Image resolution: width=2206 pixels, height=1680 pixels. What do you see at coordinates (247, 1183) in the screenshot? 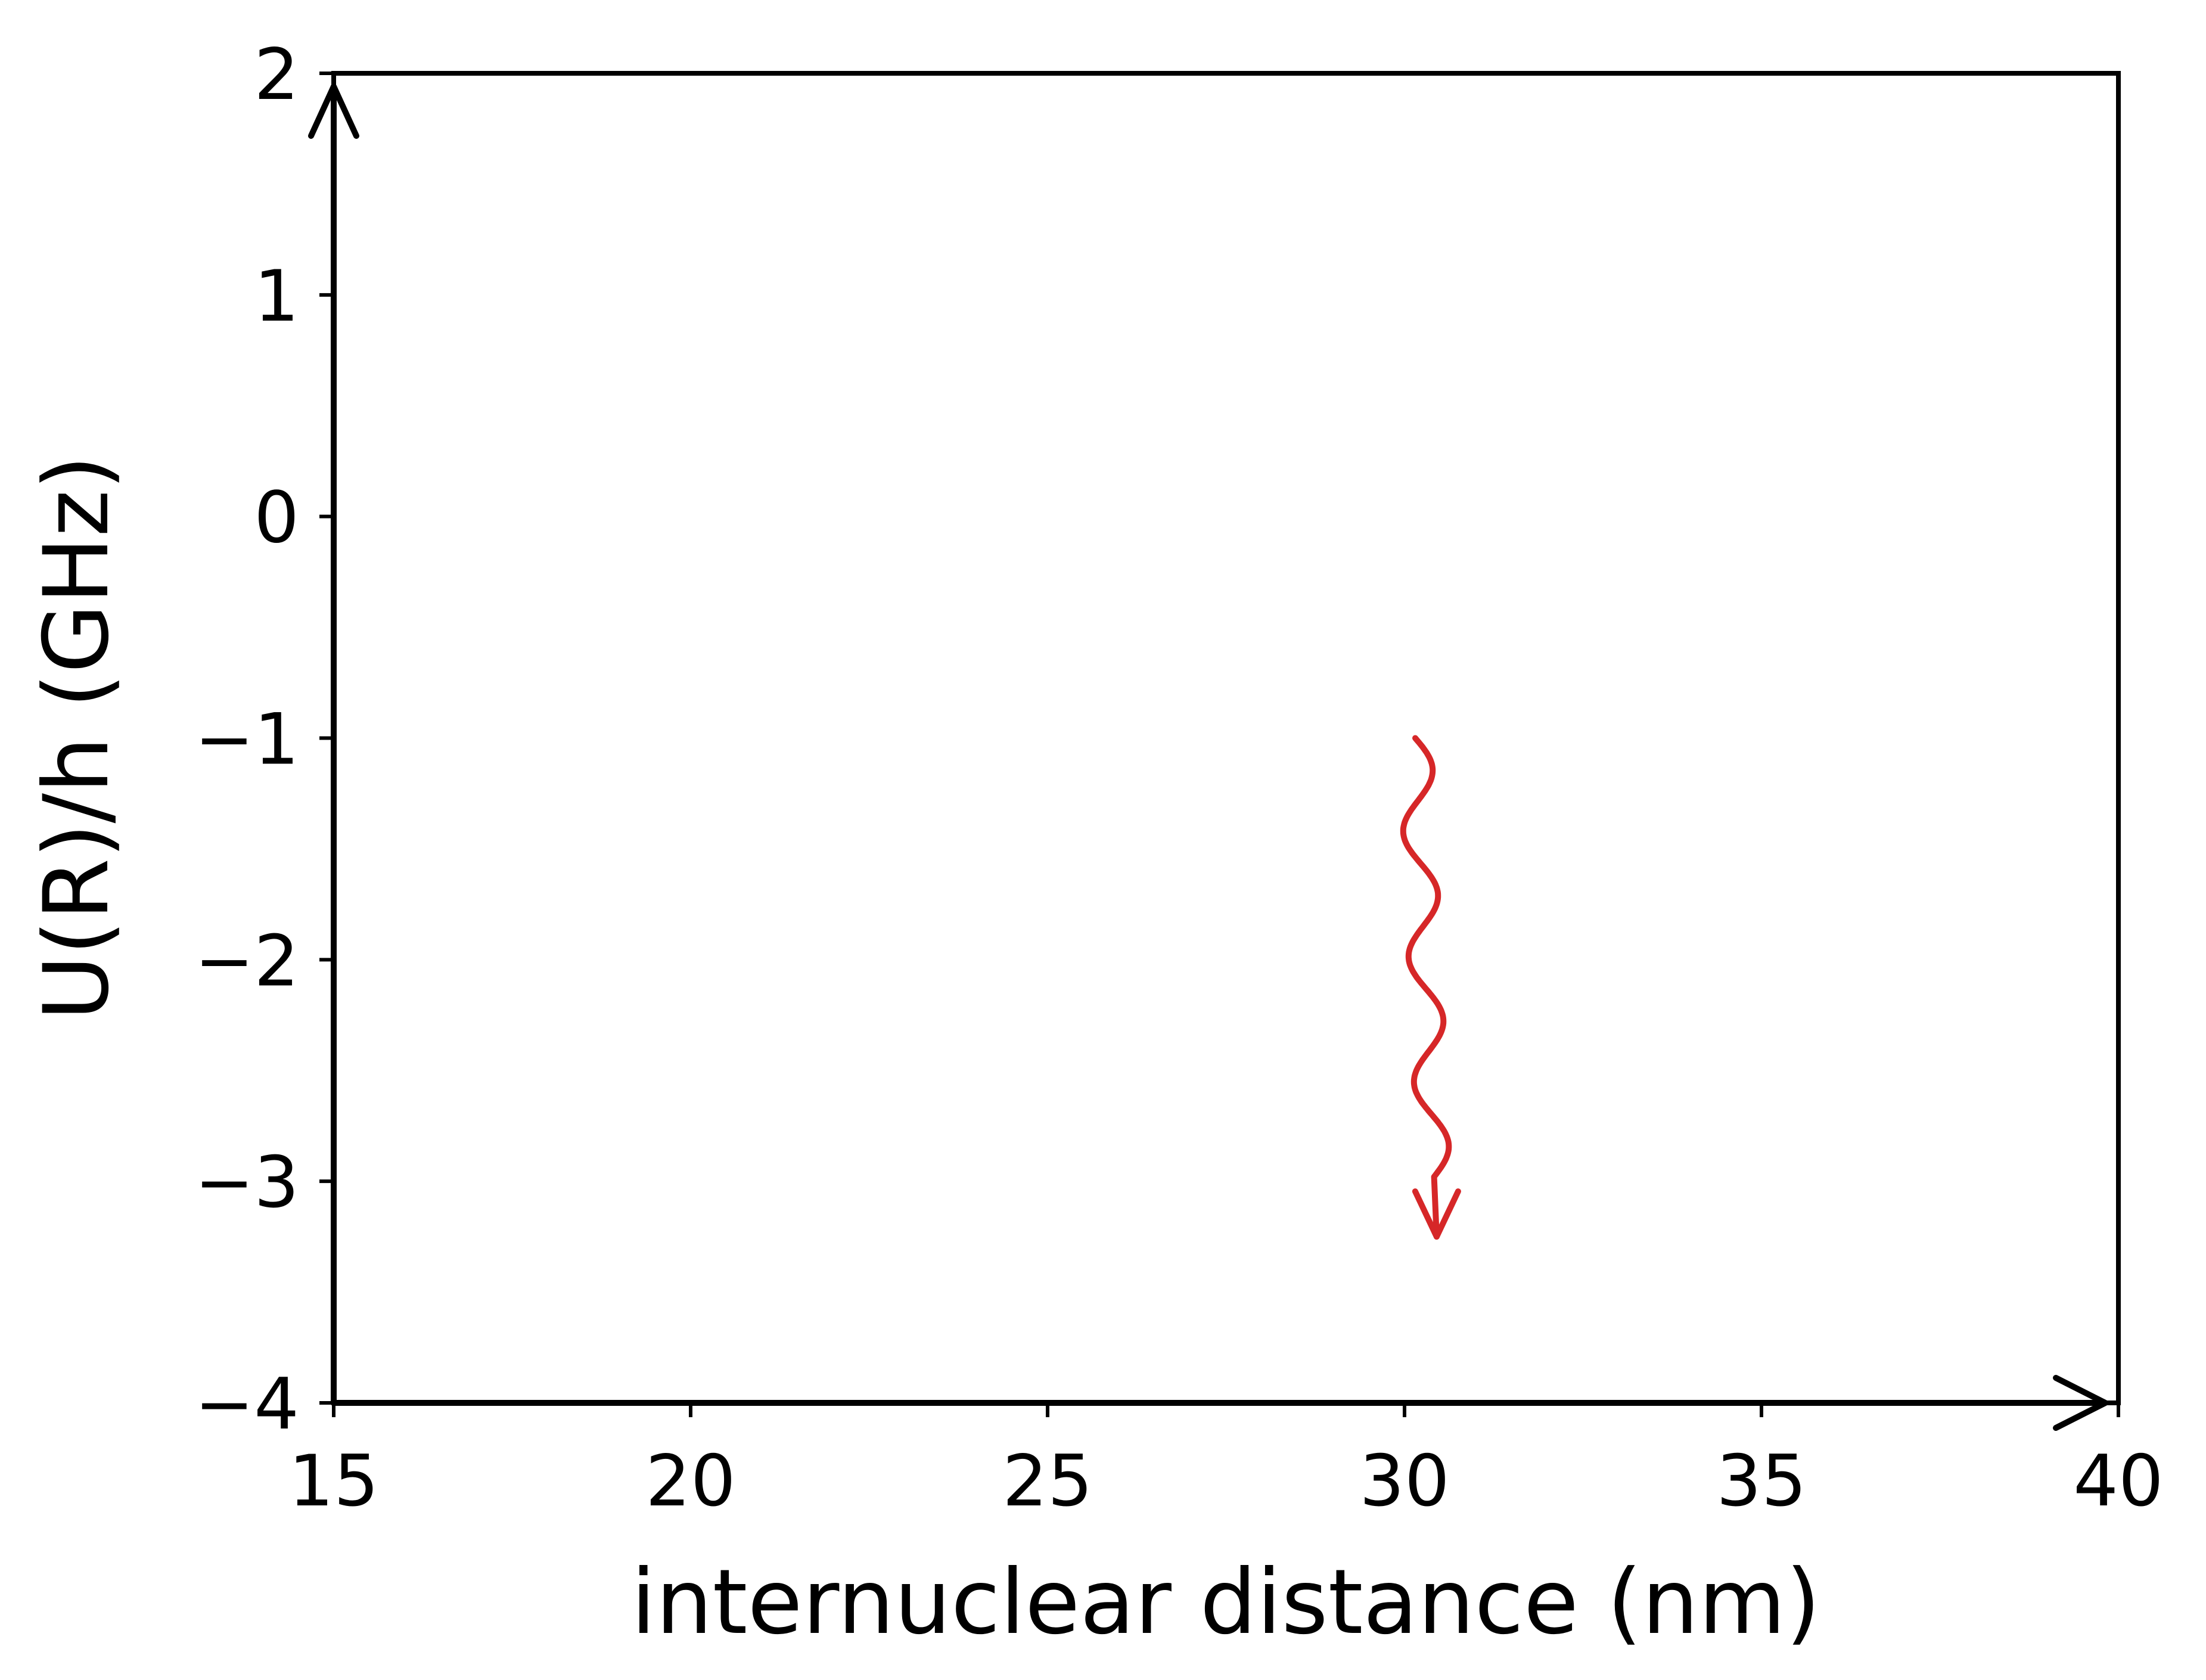
I see `y-tick-label: −3` at bounding box center [247, 1183].